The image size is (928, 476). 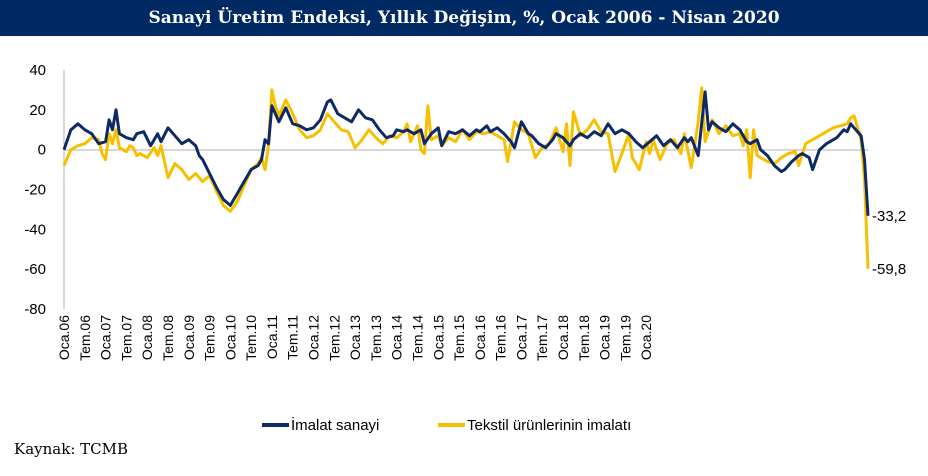 I want to click on x-tick-label: Tem.08, so click(x=168, y=338).